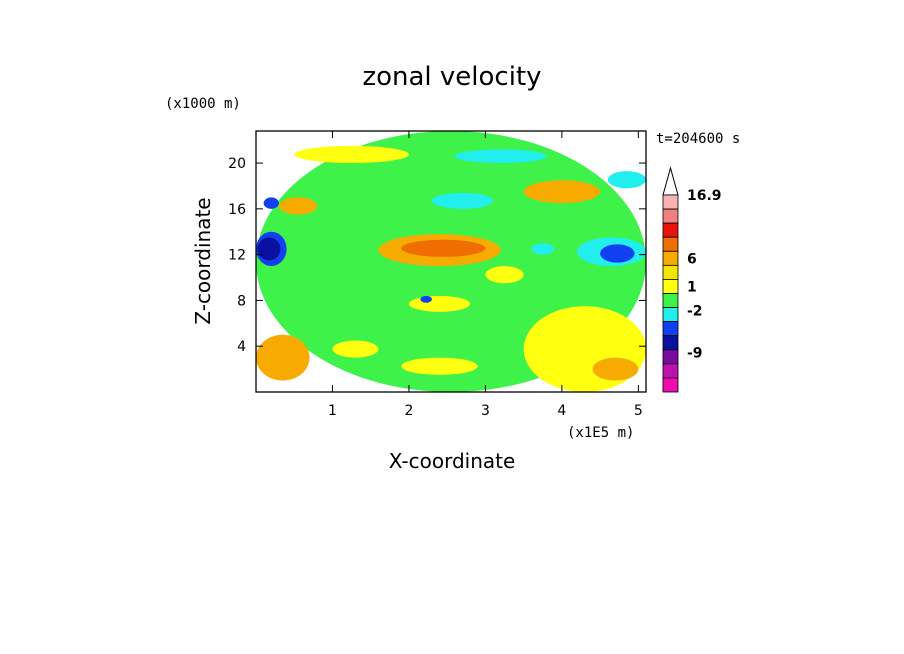  What do you see at coordinates (332, 411) in the screenshot?
I see `x-tick-label: 1` at bounding box center [332, 411].